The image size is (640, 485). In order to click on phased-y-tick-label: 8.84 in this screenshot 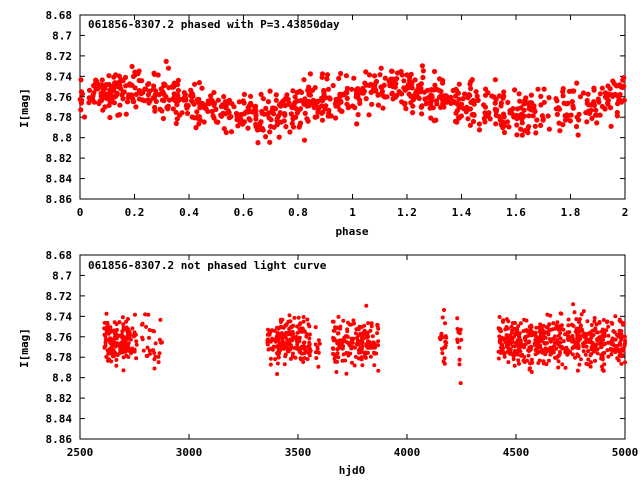, I will do `click(59, 179)`.